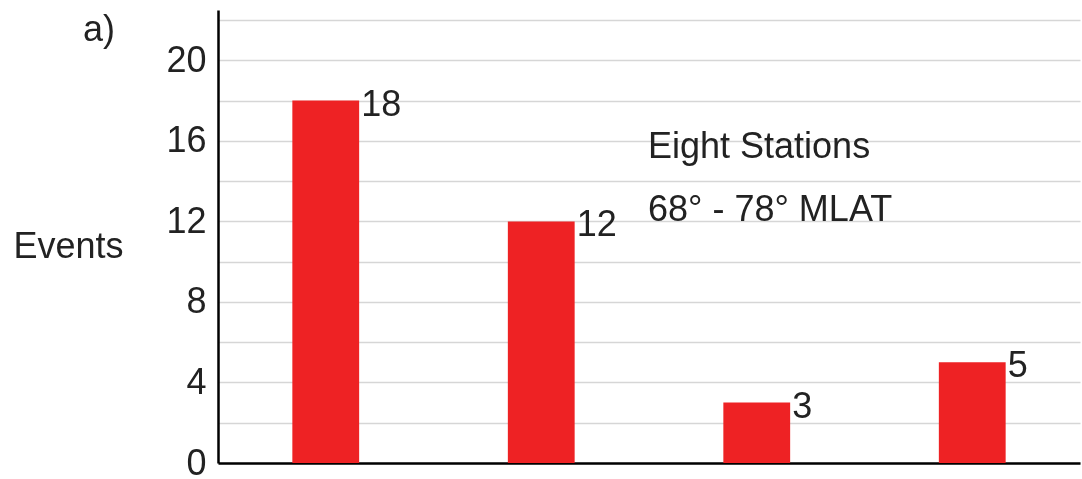 The height and width of the screenshot is (479, 1082). What do you see at coordinates (596, 224) in the screenshot?
I see `data-label: 12` at bounding box center [596, 224].